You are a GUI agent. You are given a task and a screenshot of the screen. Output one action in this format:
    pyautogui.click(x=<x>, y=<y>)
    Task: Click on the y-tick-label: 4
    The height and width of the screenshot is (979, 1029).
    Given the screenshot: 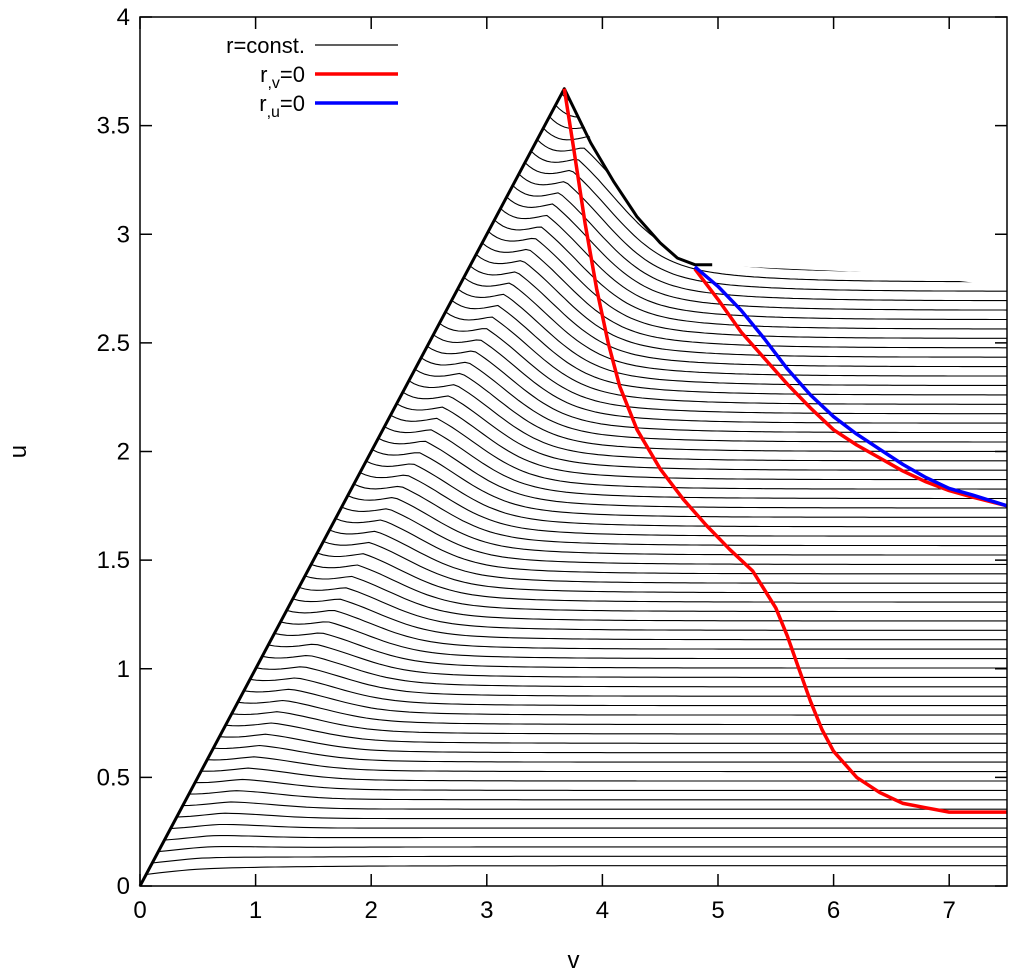 What is the action you would take?
    pyautogui.click(x=123, y=17)
    